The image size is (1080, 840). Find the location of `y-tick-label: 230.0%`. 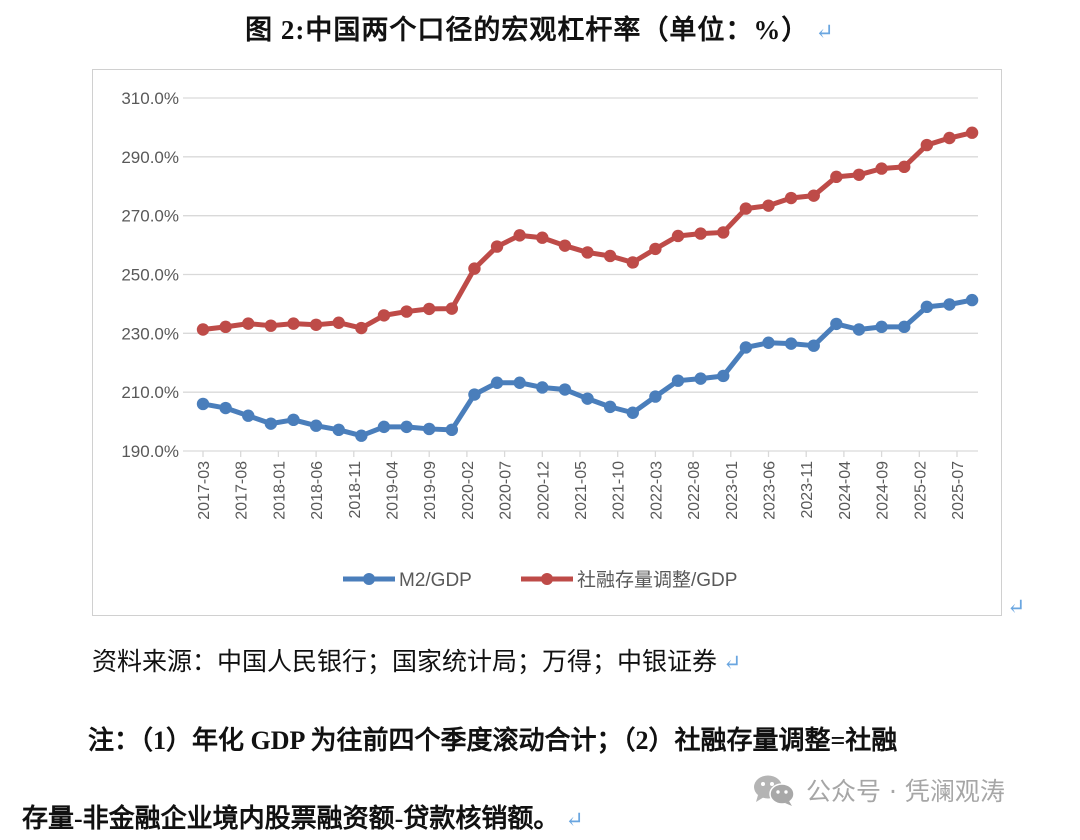

y-tick-label: 230.0% is located at coordinates (150, 333).